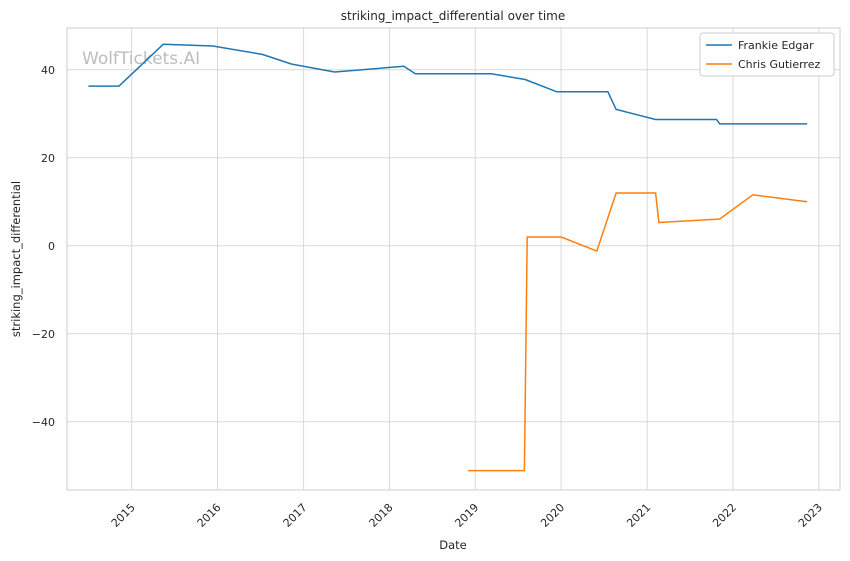 Image resolution: width=850 pixels, height=561 pixels. Describe the element at coordinates (43, 334) in the screenshot. I see `y-tick-label: −20` at that location.